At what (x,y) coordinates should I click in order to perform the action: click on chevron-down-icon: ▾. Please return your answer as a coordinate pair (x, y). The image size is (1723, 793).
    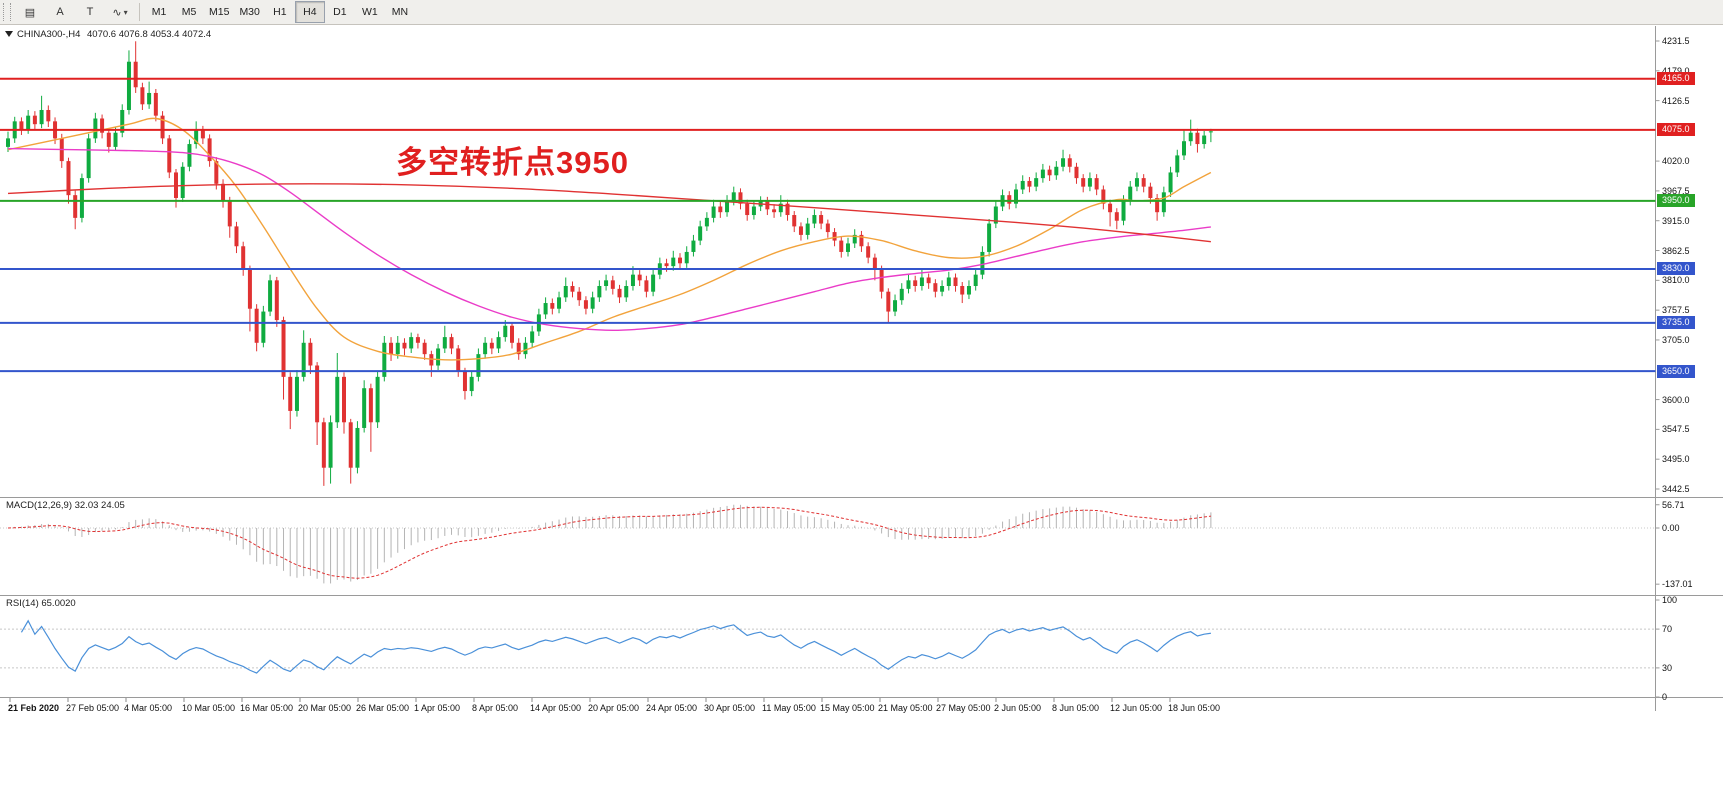
    Looking at the image, I should click on (125, 12).